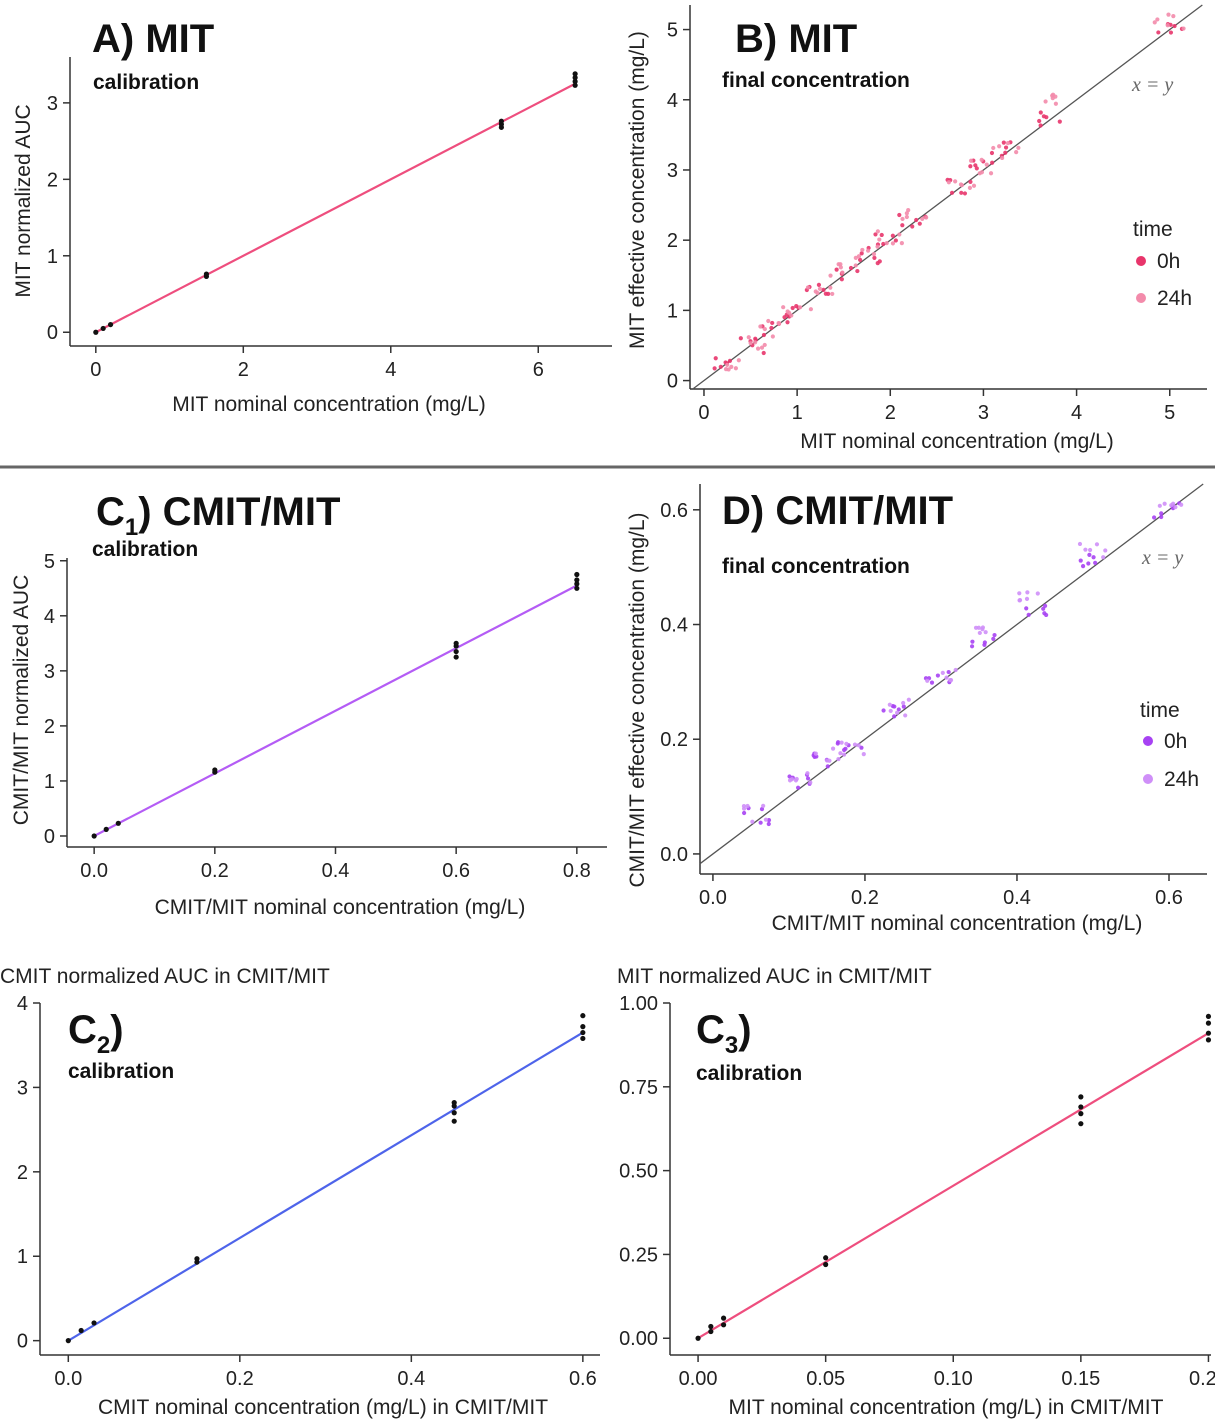 The height and width of the screenshot is (1419, 1215). What do you see at coordinates (638, 1004) in the screenshot?
I see `y-tick-label: 1.00` at bounding box center [638, 1004].